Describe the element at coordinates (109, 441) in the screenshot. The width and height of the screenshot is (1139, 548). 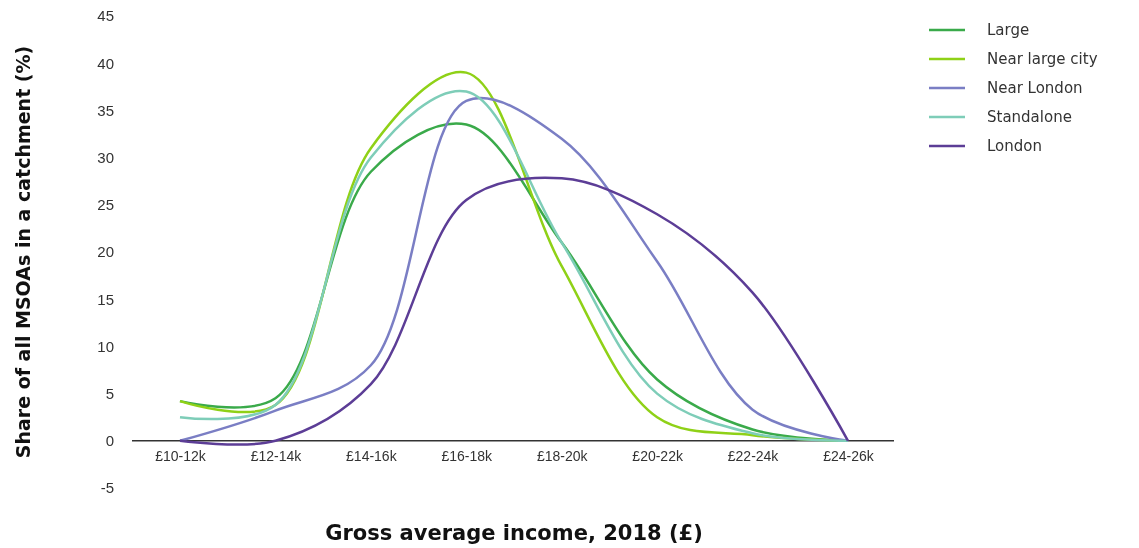
I see `y-tick-label: 0` at that location.